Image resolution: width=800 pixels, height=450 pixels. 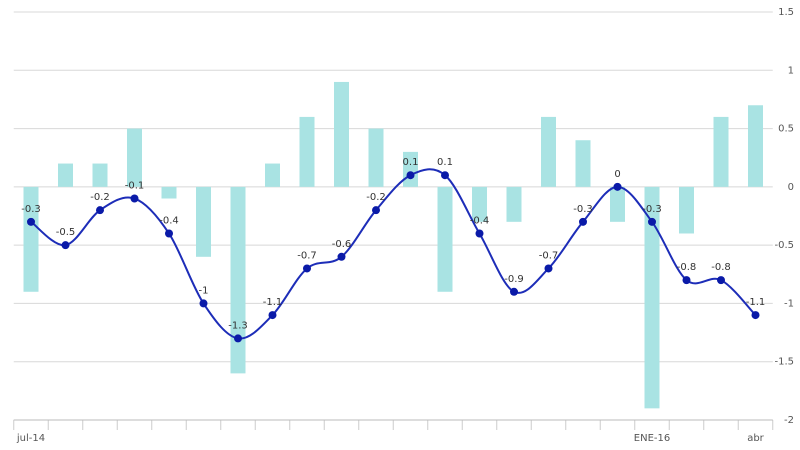 I want to click on data-label: -1.3, so click(x=238, y=325).